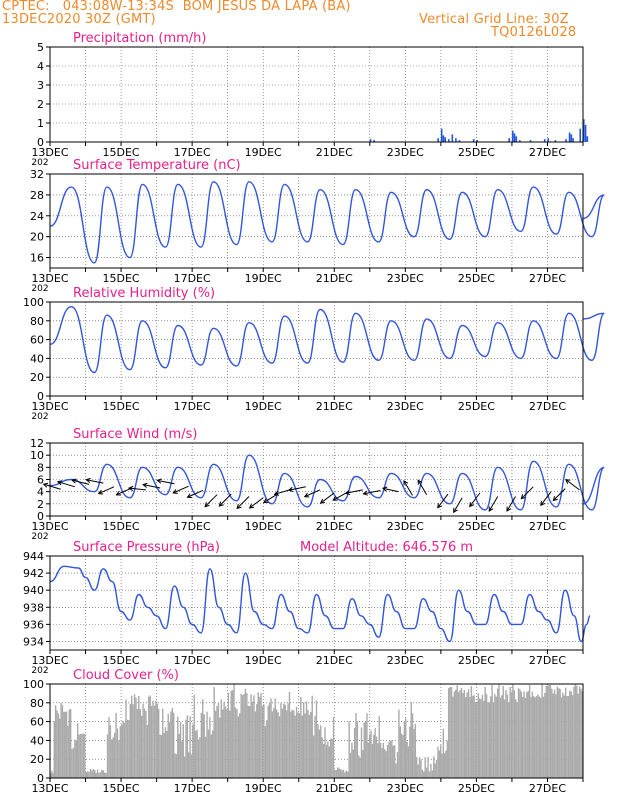 The width and height of the screenshot is (618, 800). Describe the element at coordinates (40, 47) in the screenshot. I see `y-tick-label: 5` at that location.